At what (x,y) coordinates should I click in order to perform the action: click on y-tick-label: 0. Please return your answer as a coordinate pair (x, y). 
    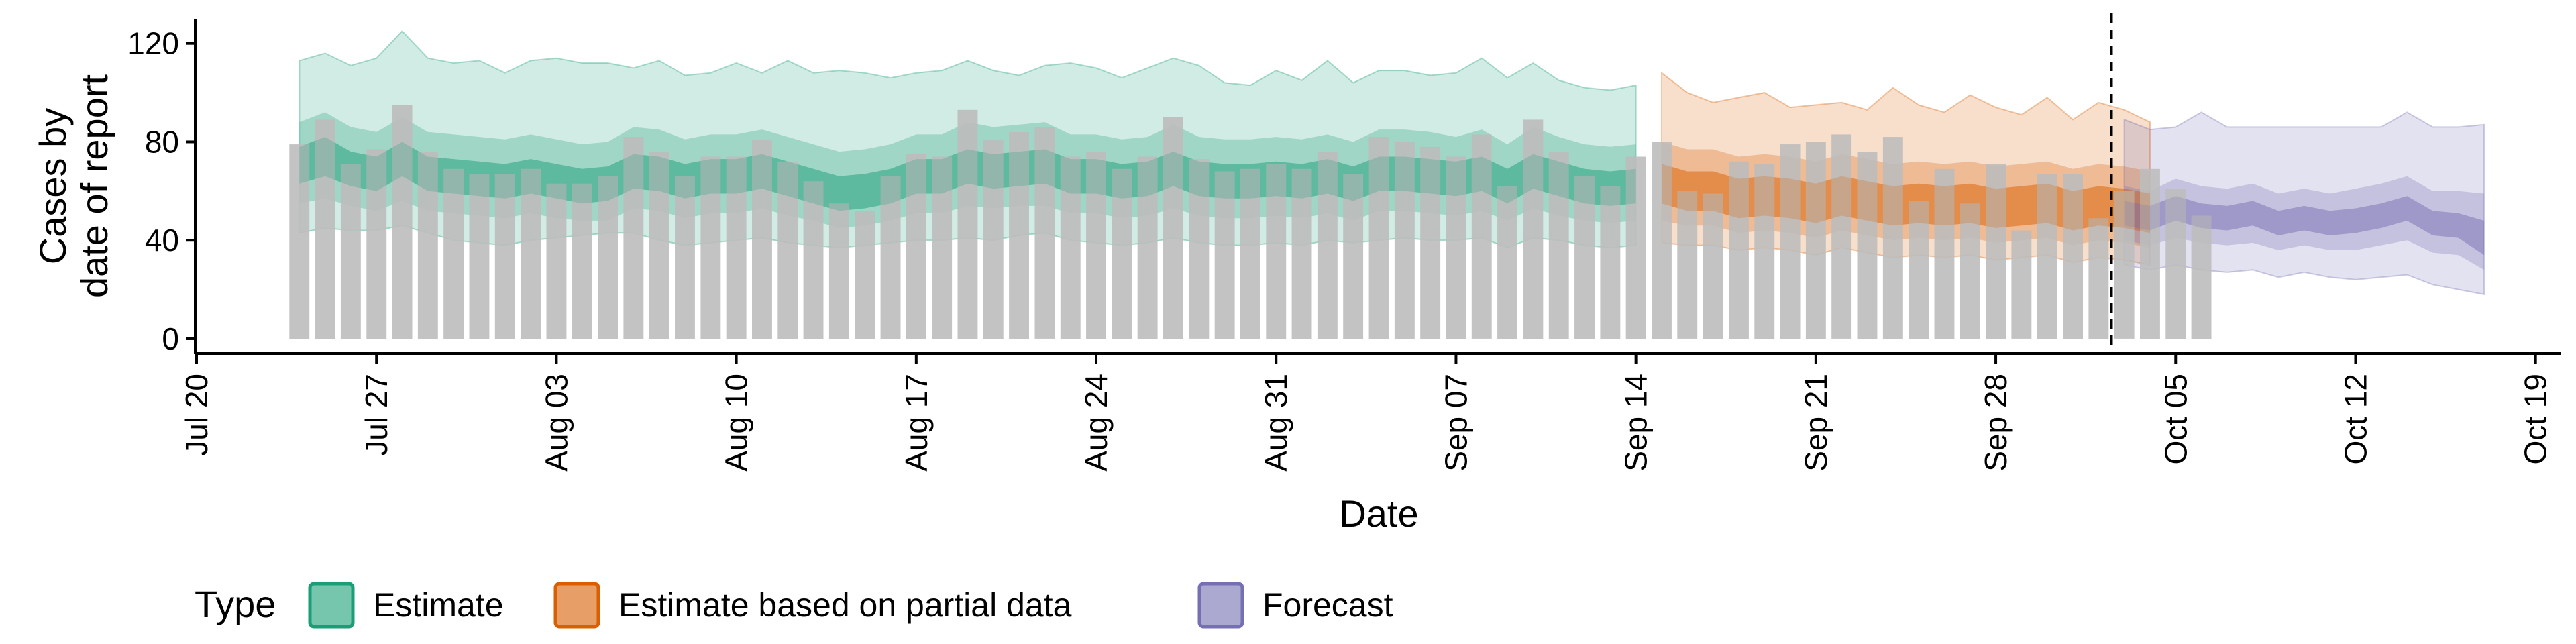
    Looking at the image, I should click on (170, 338).